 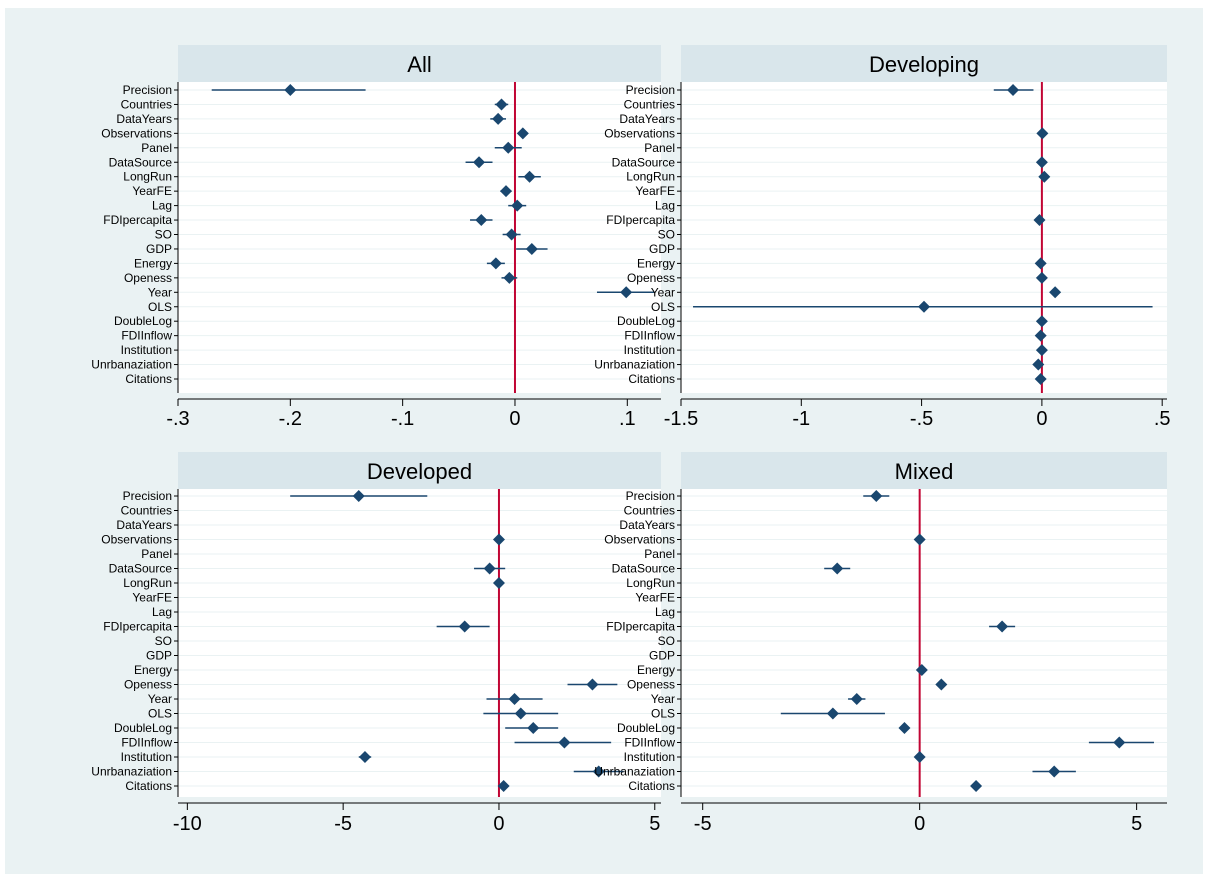 I want to click on panel-title: Developing, so click(x=924, y=64).